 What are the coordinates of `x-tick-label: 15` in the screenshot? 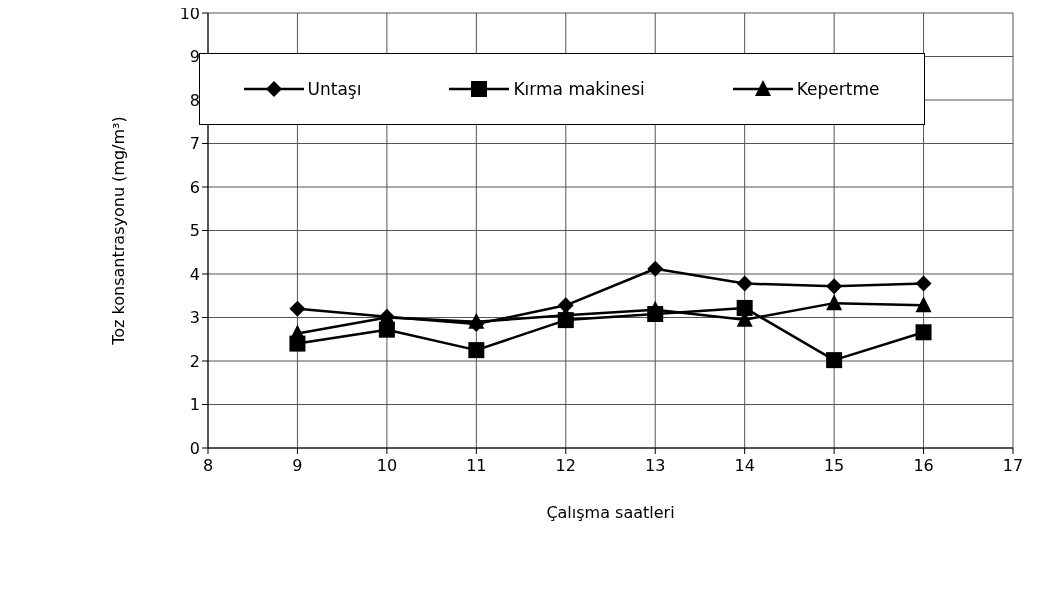 It's located at (834, 466).